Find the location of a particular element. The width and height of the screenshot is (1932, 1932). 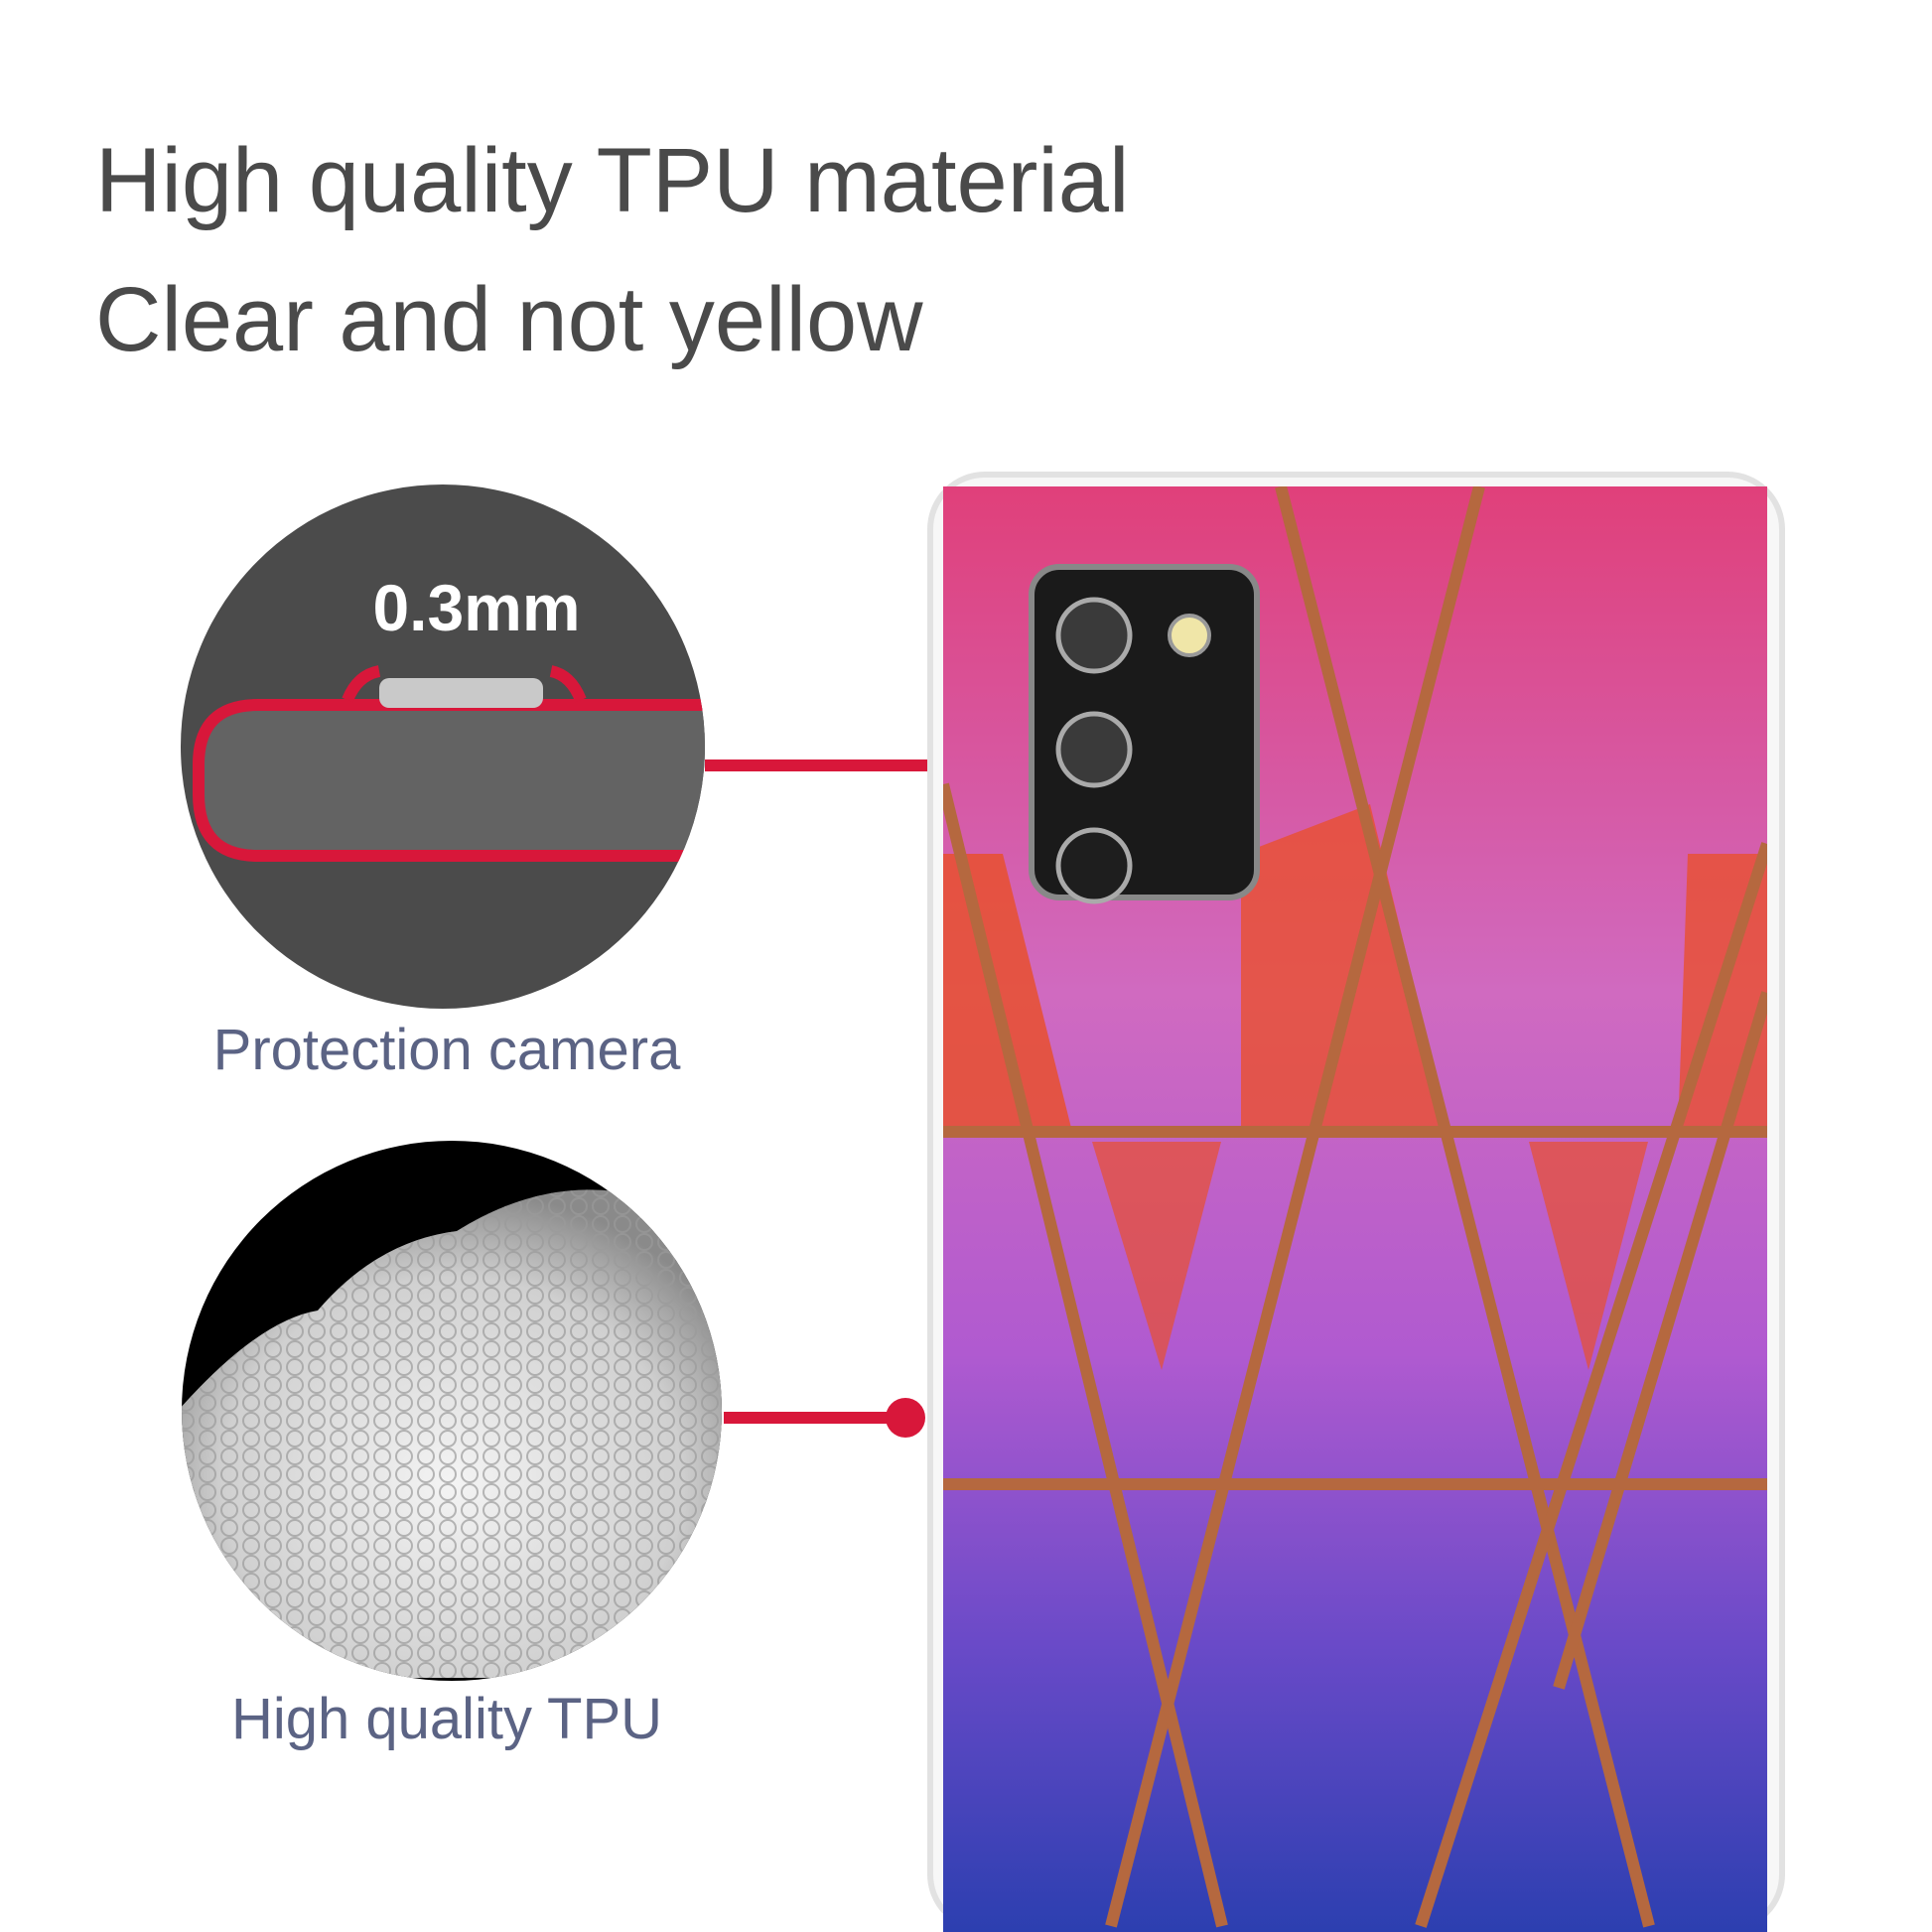

tpu-caption: High quality TPU is located at coordinates (446, 1719).